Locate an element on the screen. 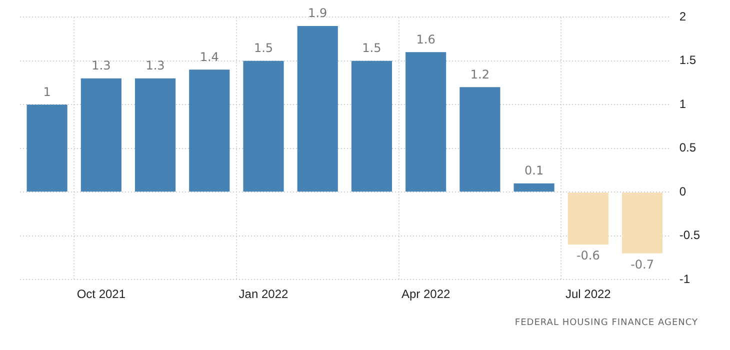 The width and height of the screenshot is (730, 350). y-tick-label: -0.5 is located at coordinates (689, 235).